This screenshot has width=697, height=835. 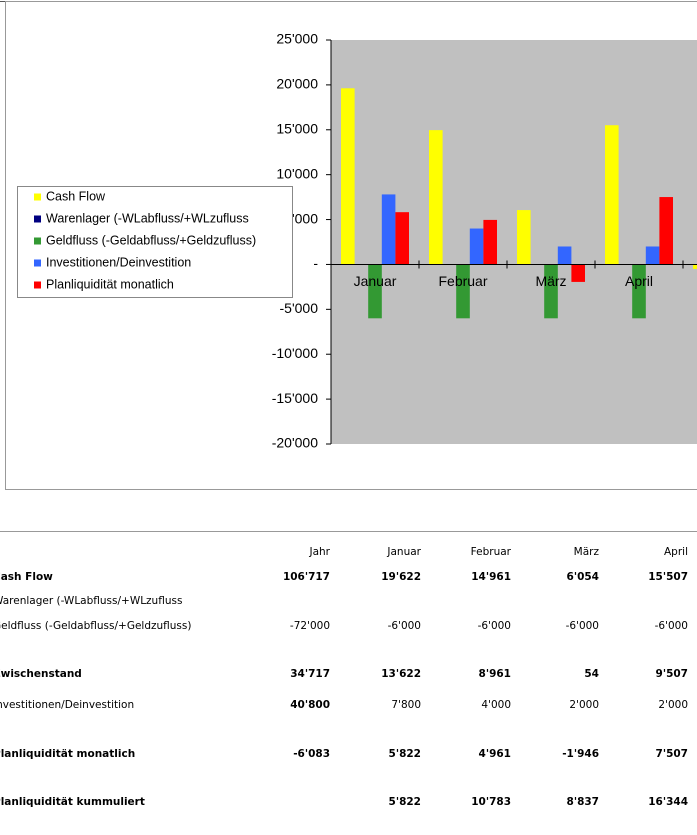 What do you see at coordinates (495, 674) in the screenshot?
I see `cell: 8'961` at bounding box center [495, 674].